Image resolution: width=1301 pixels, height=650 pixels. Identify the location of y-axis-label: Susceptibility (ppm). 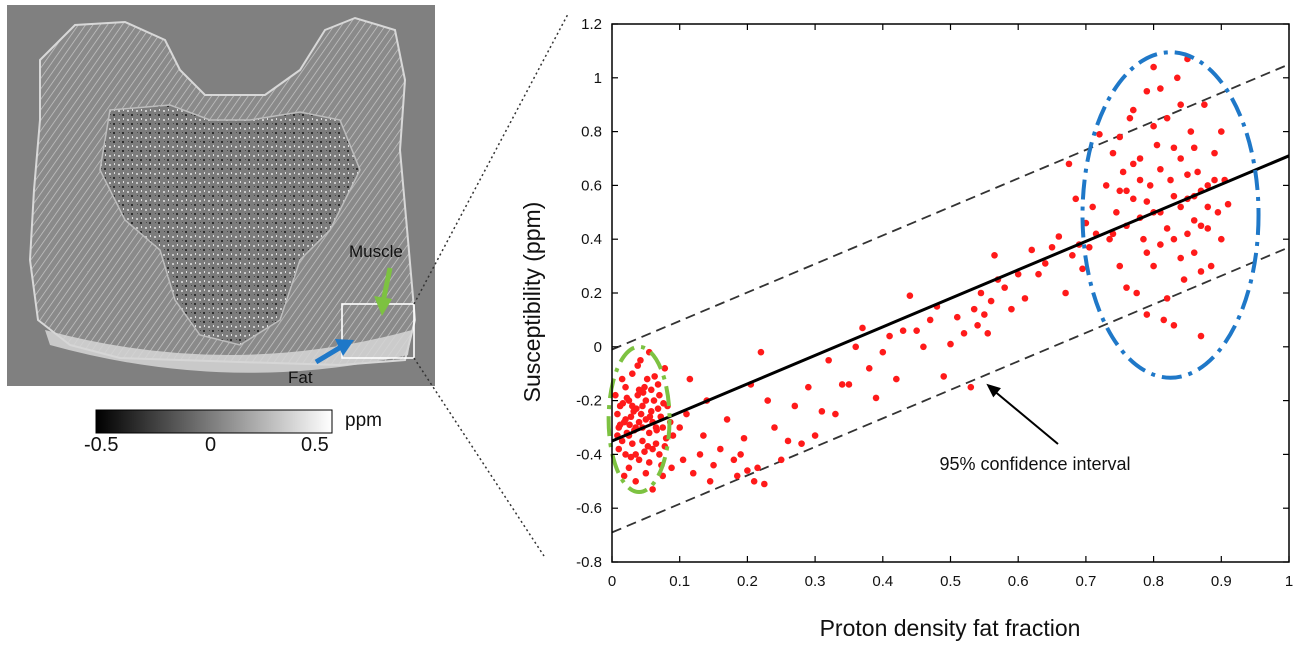
(532, 302).